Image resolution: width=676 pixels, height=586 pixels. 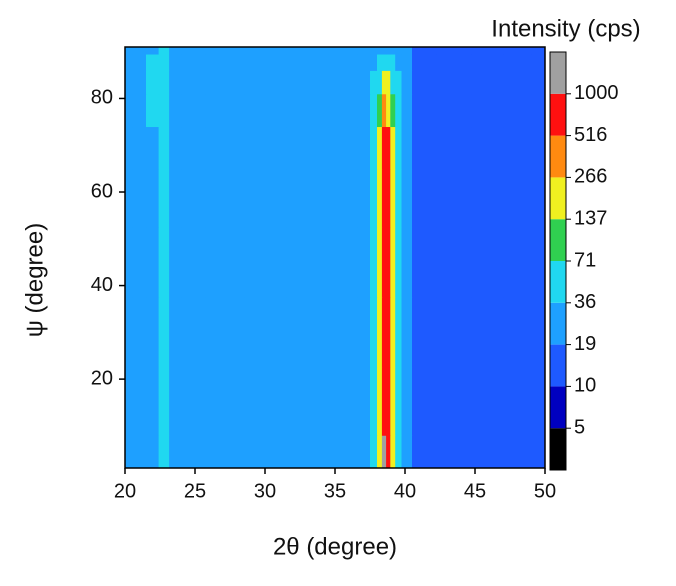 What do you see at coordinates (335, 546) in the screenshot?
I see `x-axis-label: 2θ (degree)` at bounding box center [335, 546].